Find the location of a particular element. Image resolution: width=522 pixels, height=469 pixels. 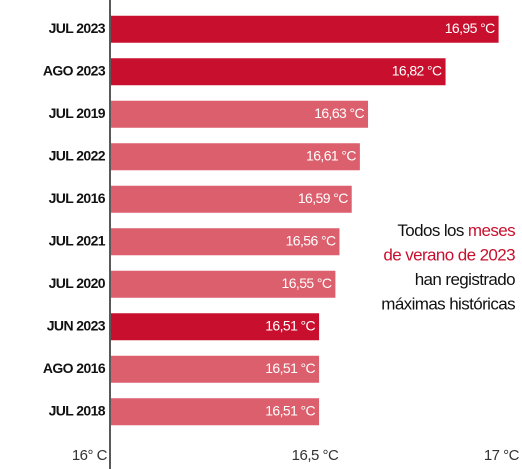

annotation-part: máximas históricas is located at coordinates (448, 304).